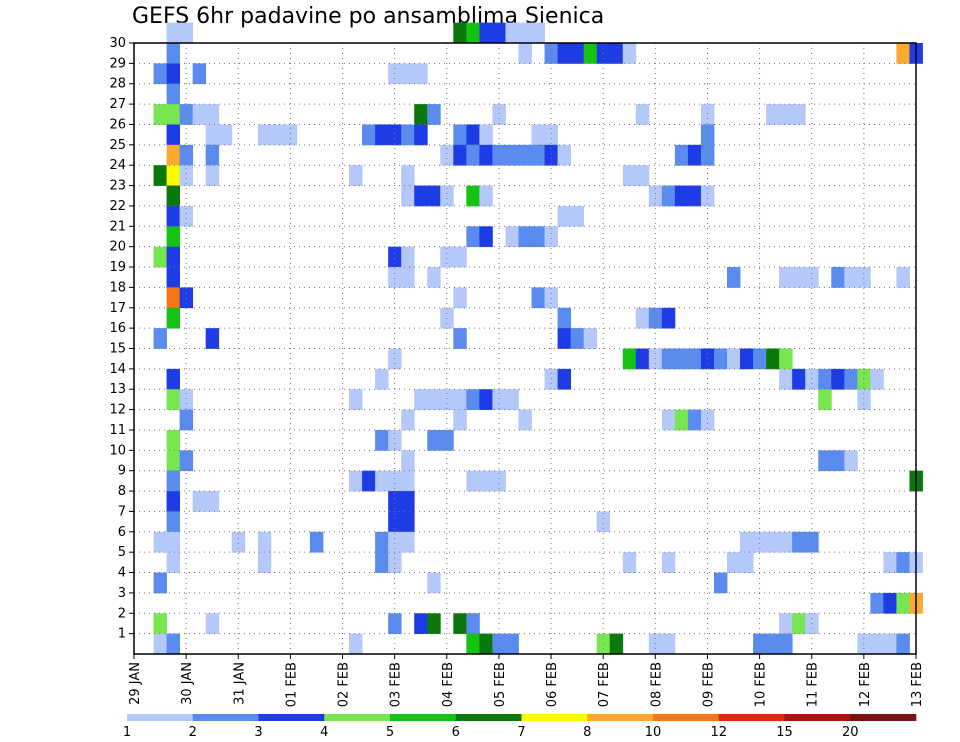  Describe the element at coordinates (117, 124) in the screenshot. I see `y-tick-label: 26` at that location.